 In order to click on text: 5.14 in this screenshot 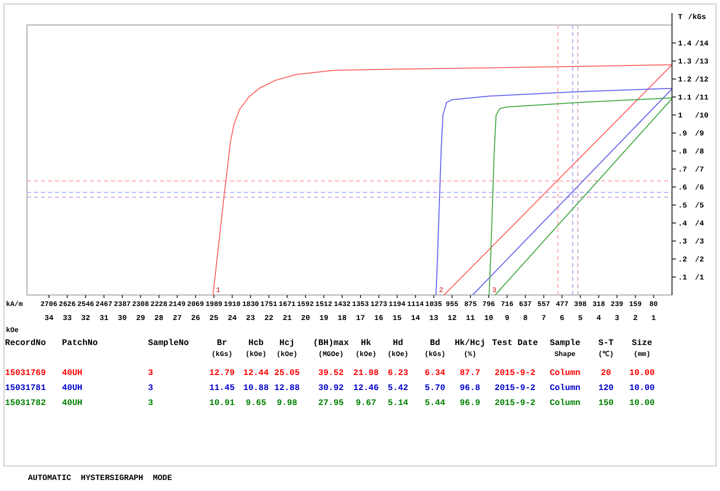, I will do `click(398, 403)`.